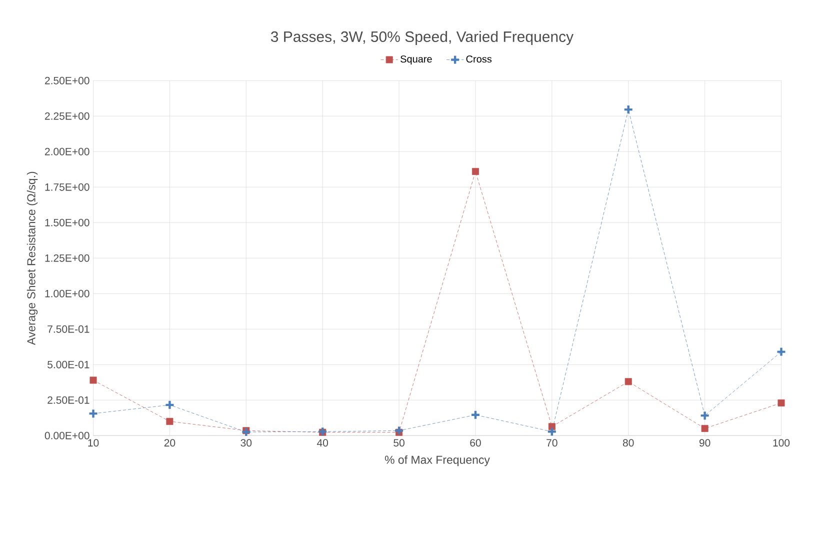 The image size is (825, 535). What do you see at coordinates (67, 80) in the screenshot?
I see `y-tick-label: 2.50E+00` at bounding box center [67, 80].